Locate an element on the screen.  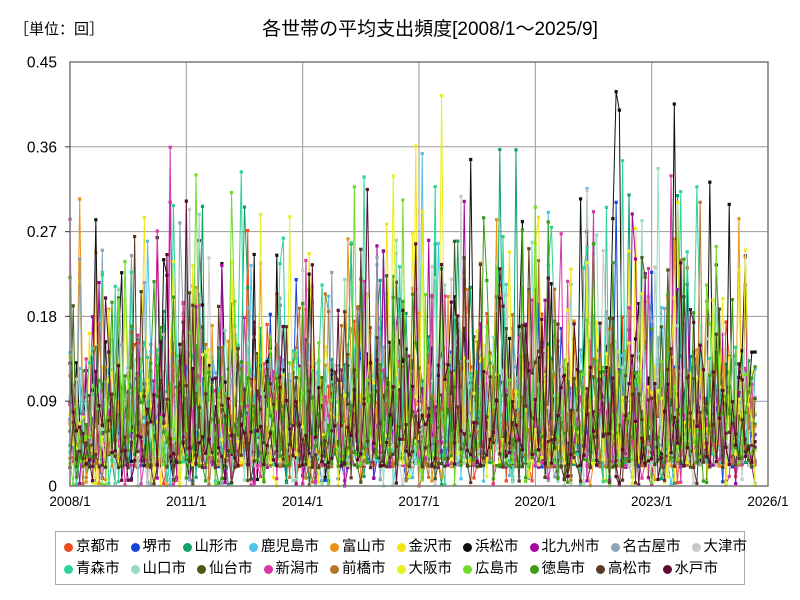
legend-item-水戸市: 水戸市 is located at coordinates (690, 569).